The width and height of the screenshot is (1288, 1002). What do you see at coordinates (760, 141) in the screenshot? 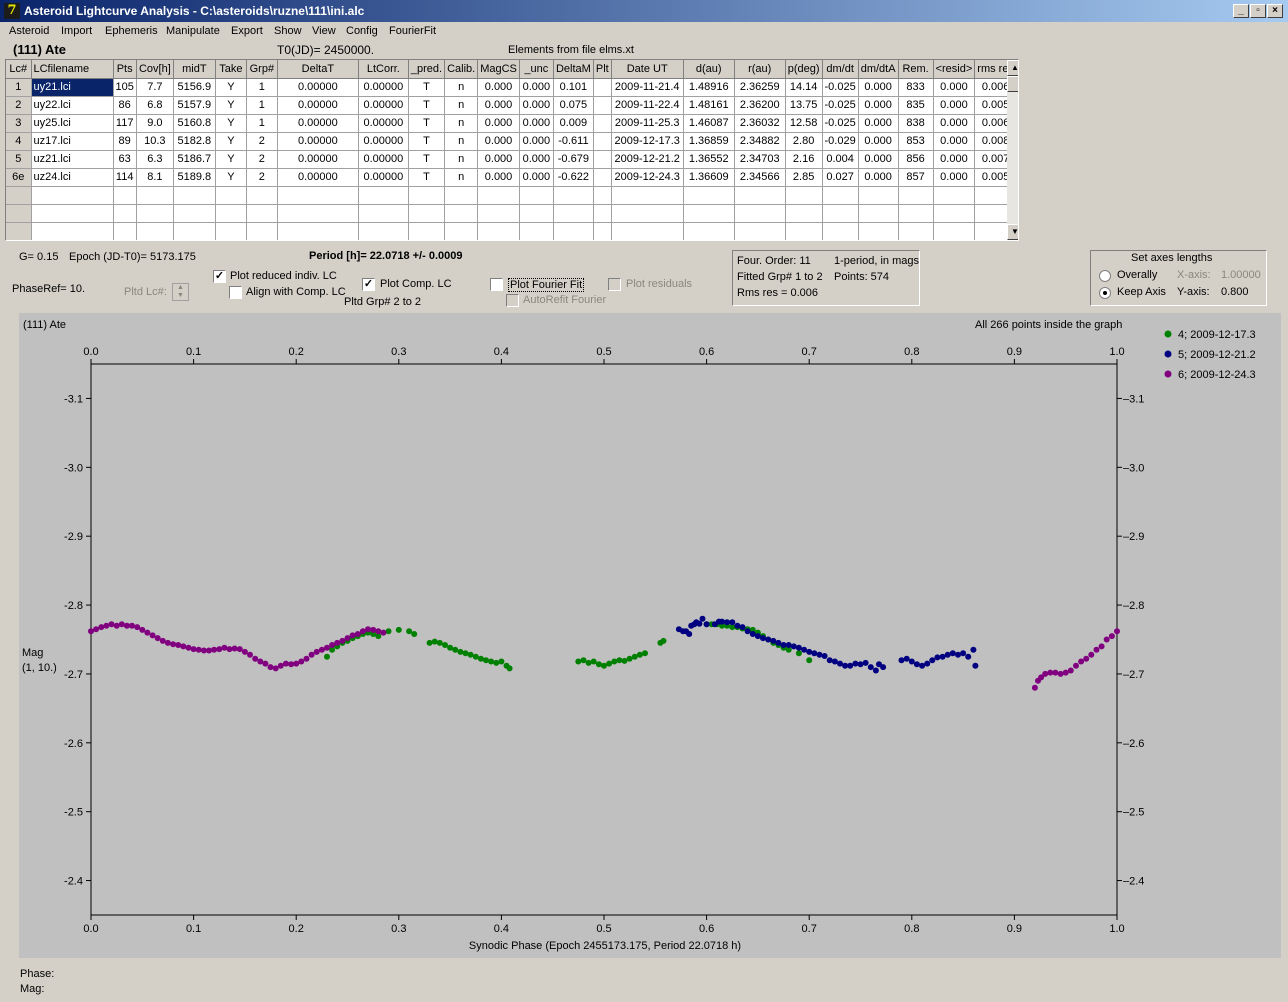
I see `table-cell: 2.34882` at bounding box center [760, 141].